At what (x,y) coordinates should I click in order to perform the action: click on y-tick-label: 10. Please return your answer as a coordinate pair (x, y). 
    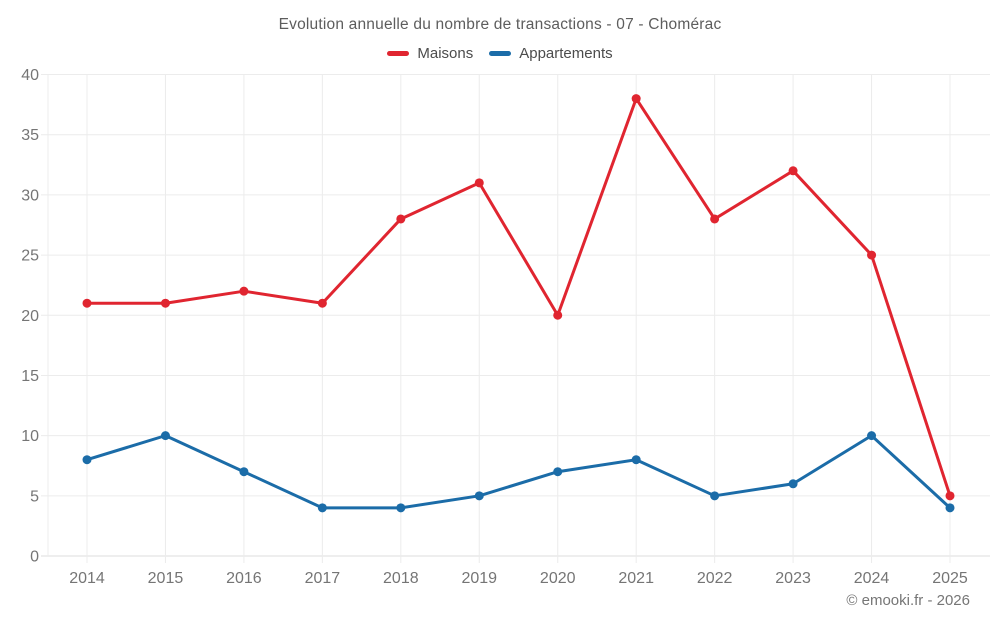
    Looking at the image, I should click on (30, 436).